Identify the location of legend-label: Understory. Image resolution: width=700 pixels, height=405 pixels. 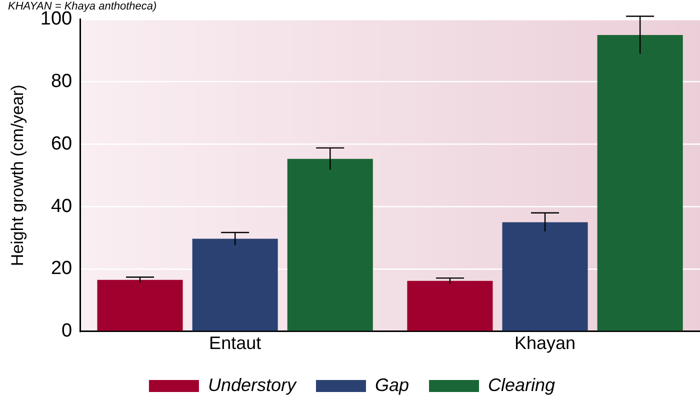
(252, 385).